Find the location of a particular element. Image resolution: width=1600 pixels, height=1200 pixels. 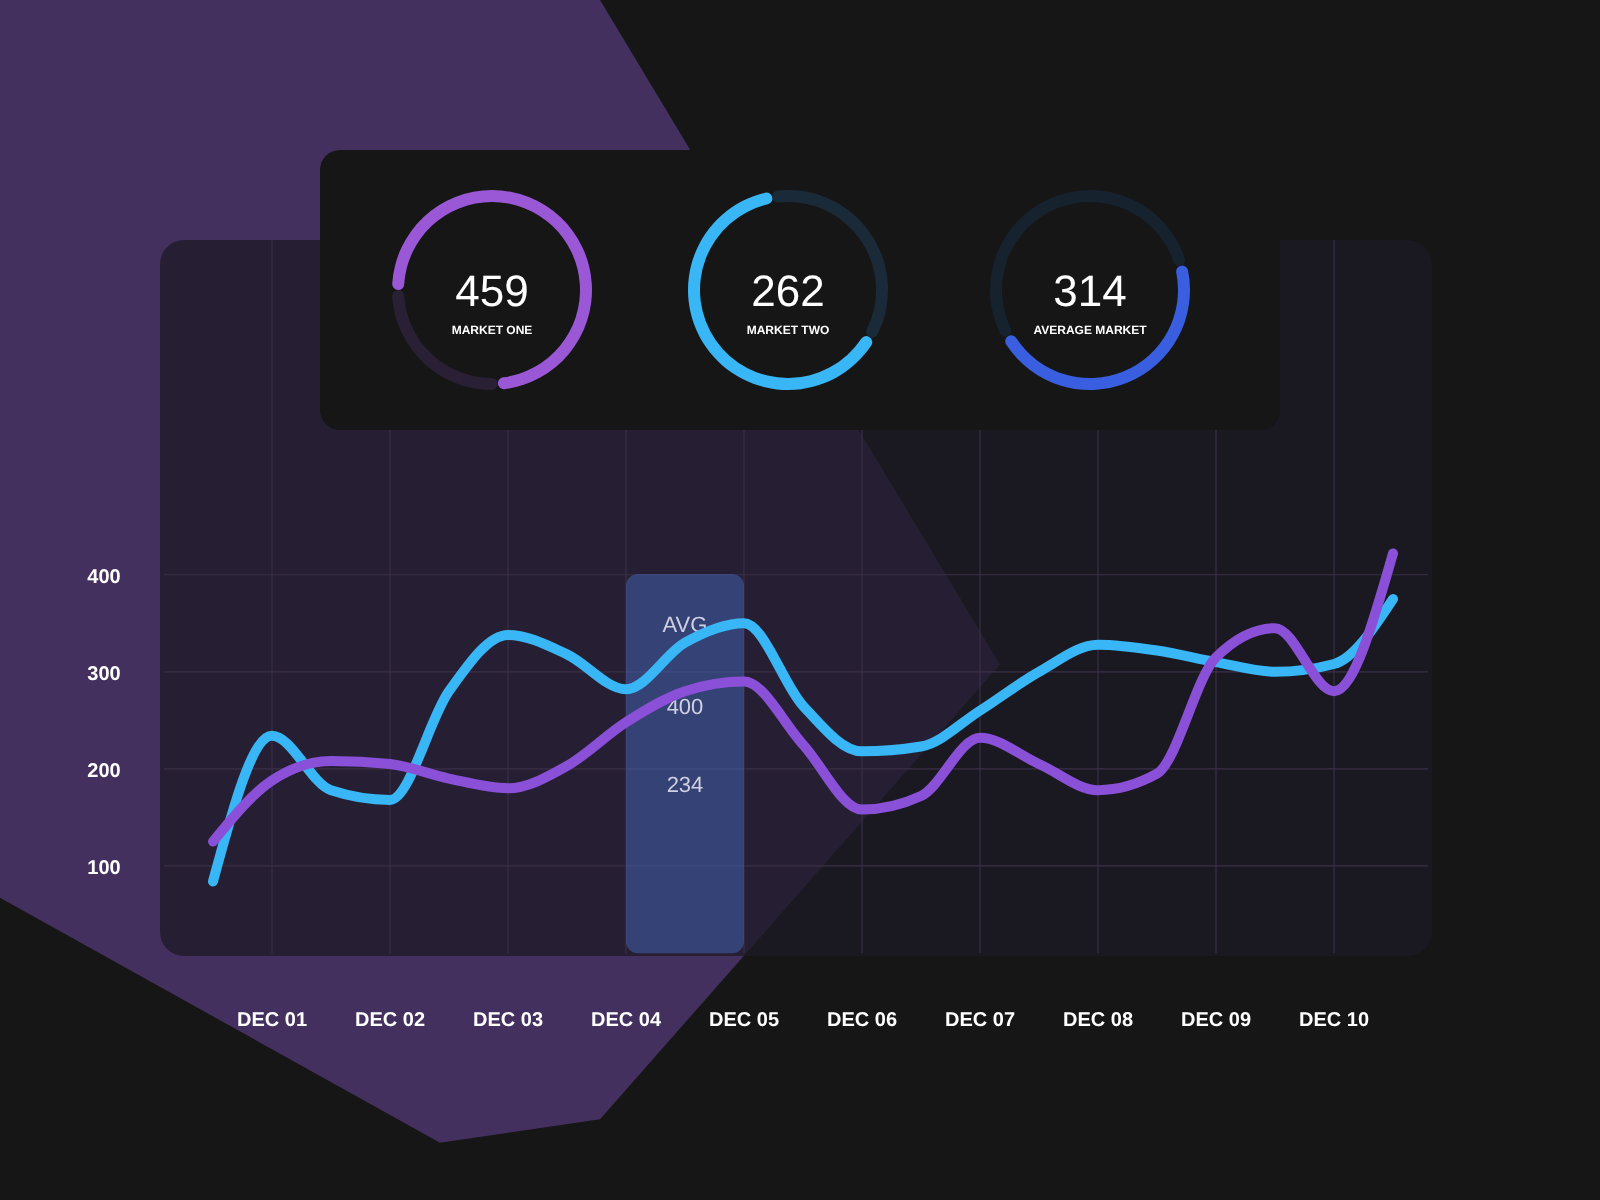

x-tick-label: DEC 07 is located at coordinates (980, 1021).